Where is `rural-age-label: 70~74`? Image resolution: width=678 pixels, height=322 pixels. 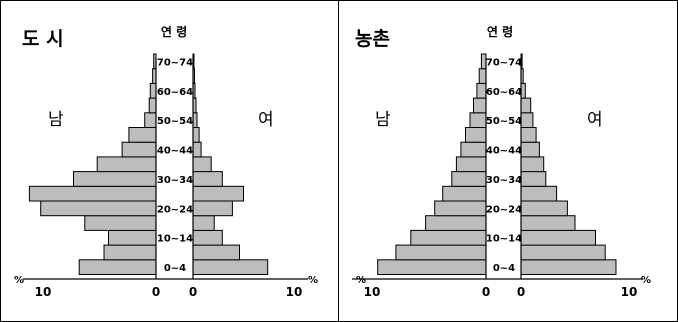
rural-age-label: 70~74 is located at coordinates (504, 62).